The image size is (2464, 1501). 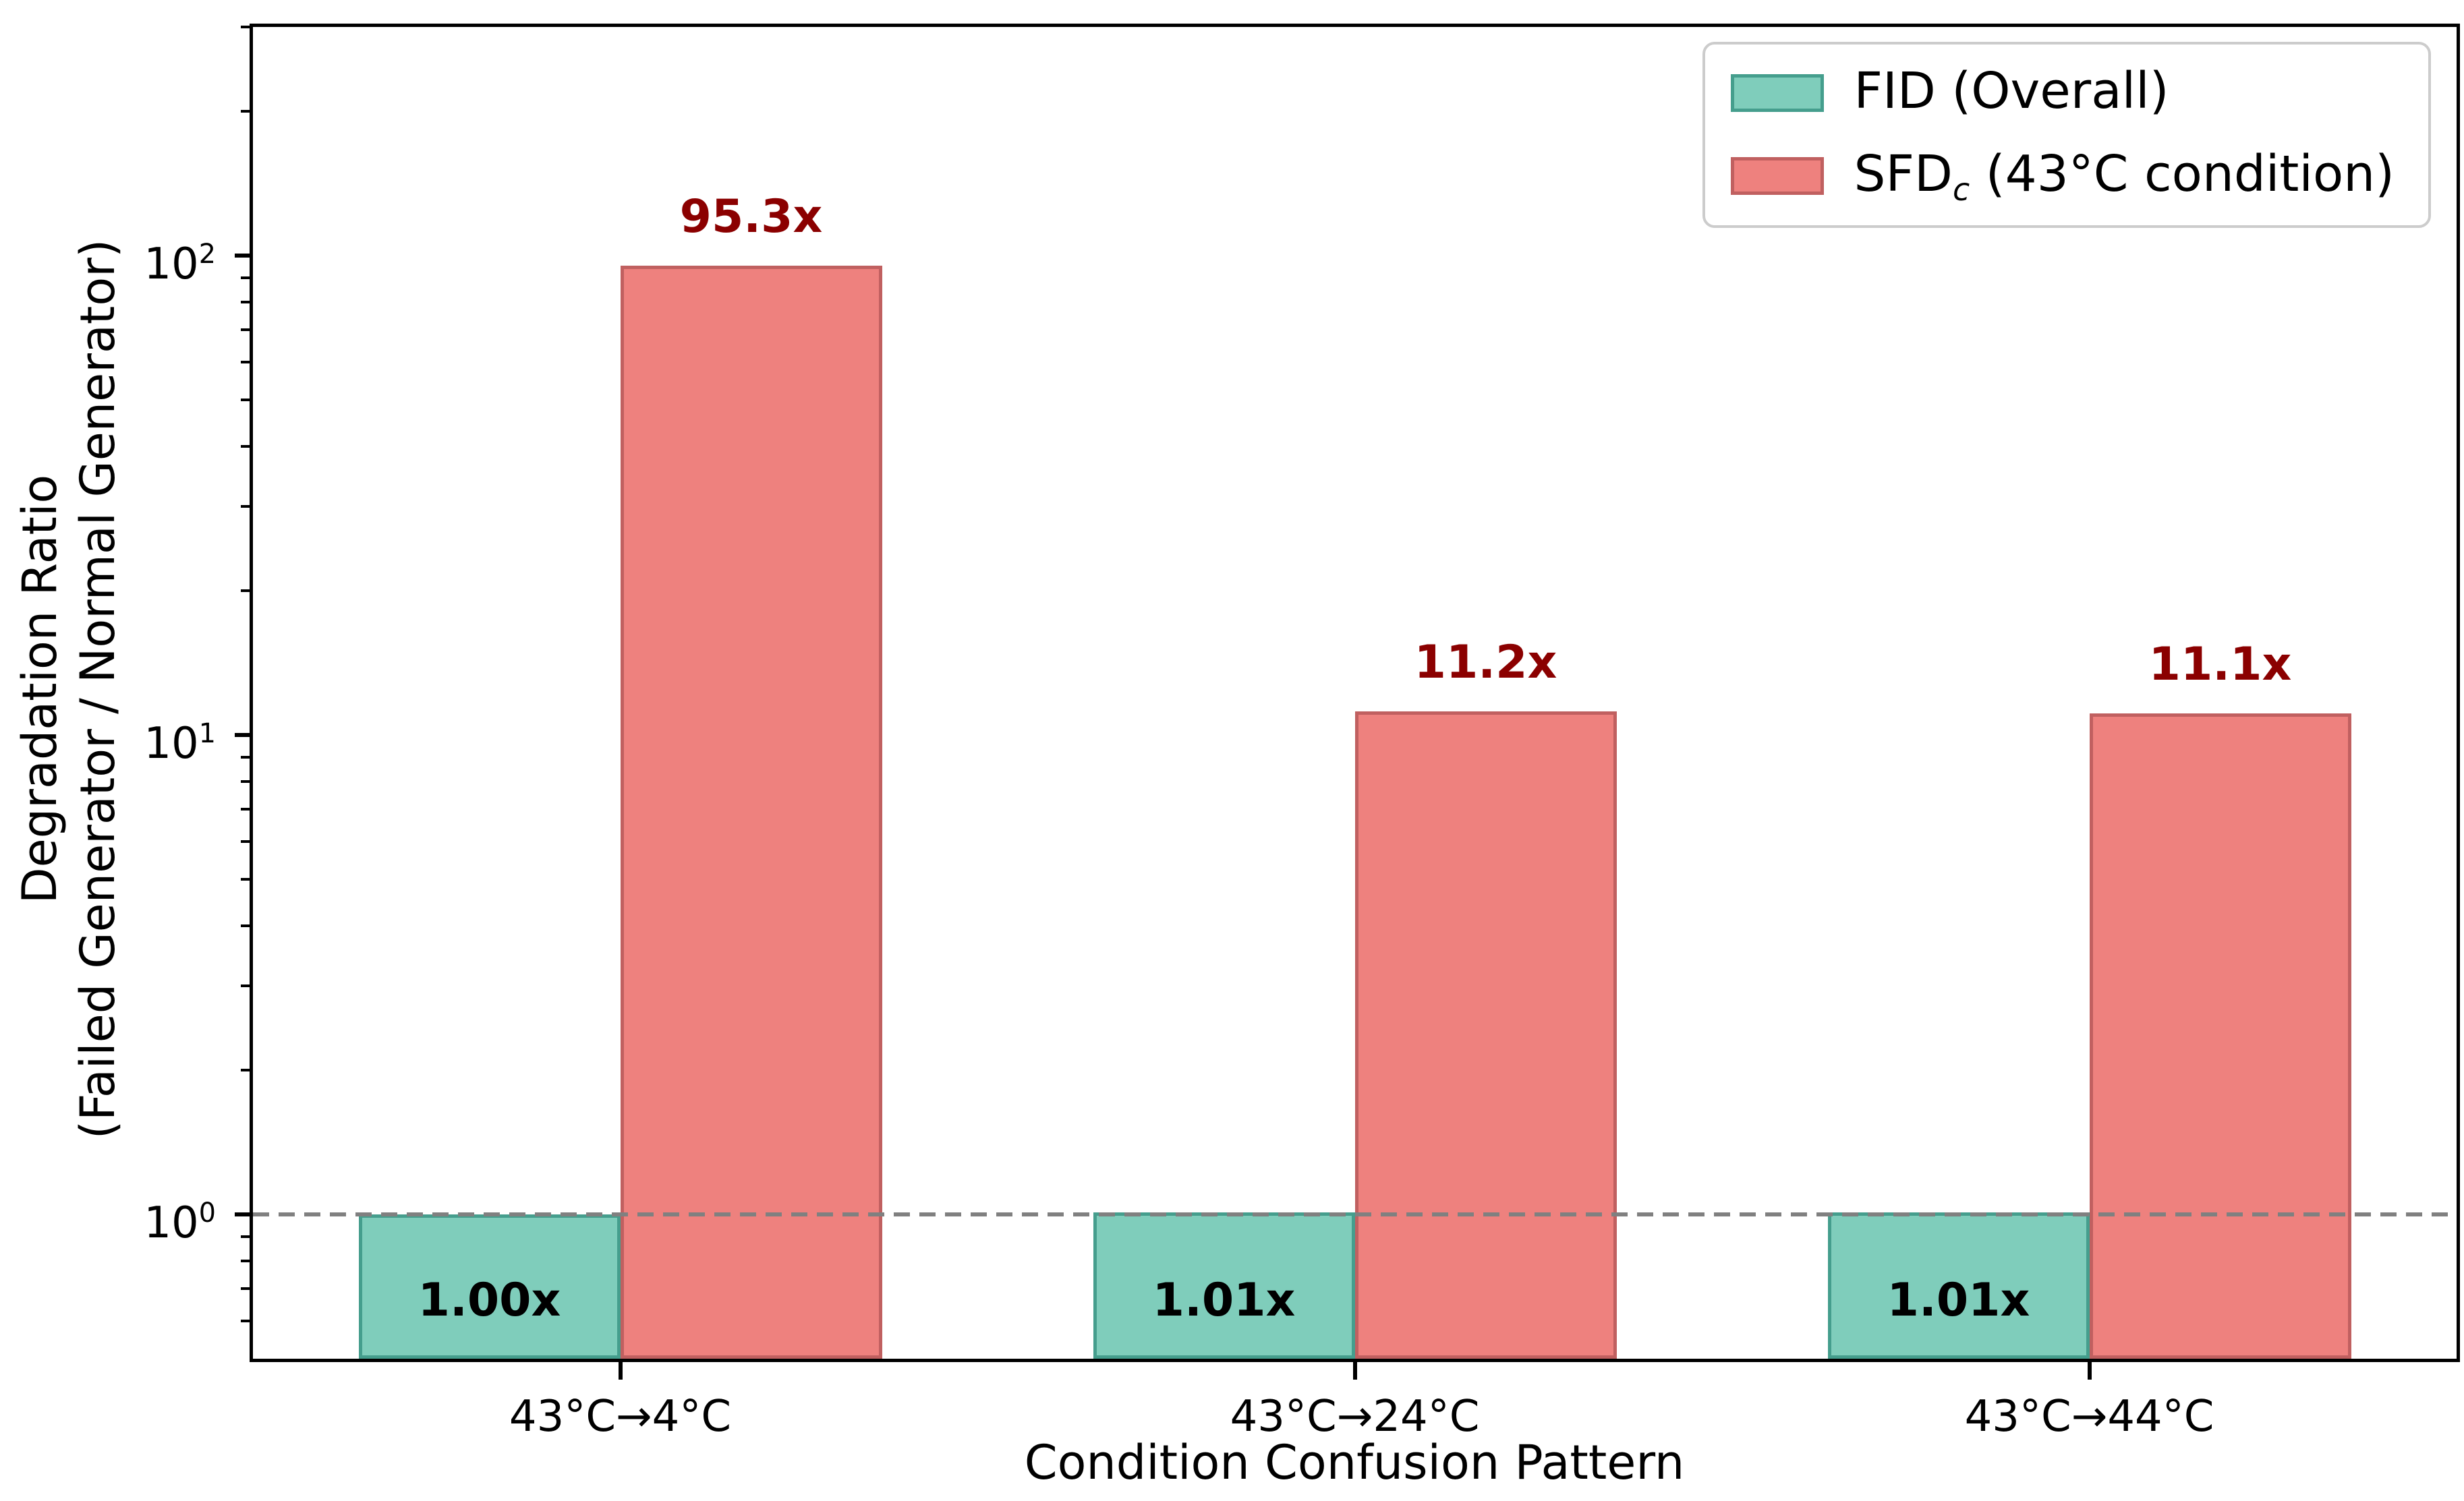 I want to click on y-tick-label: 102, so click(x=148, y=259).